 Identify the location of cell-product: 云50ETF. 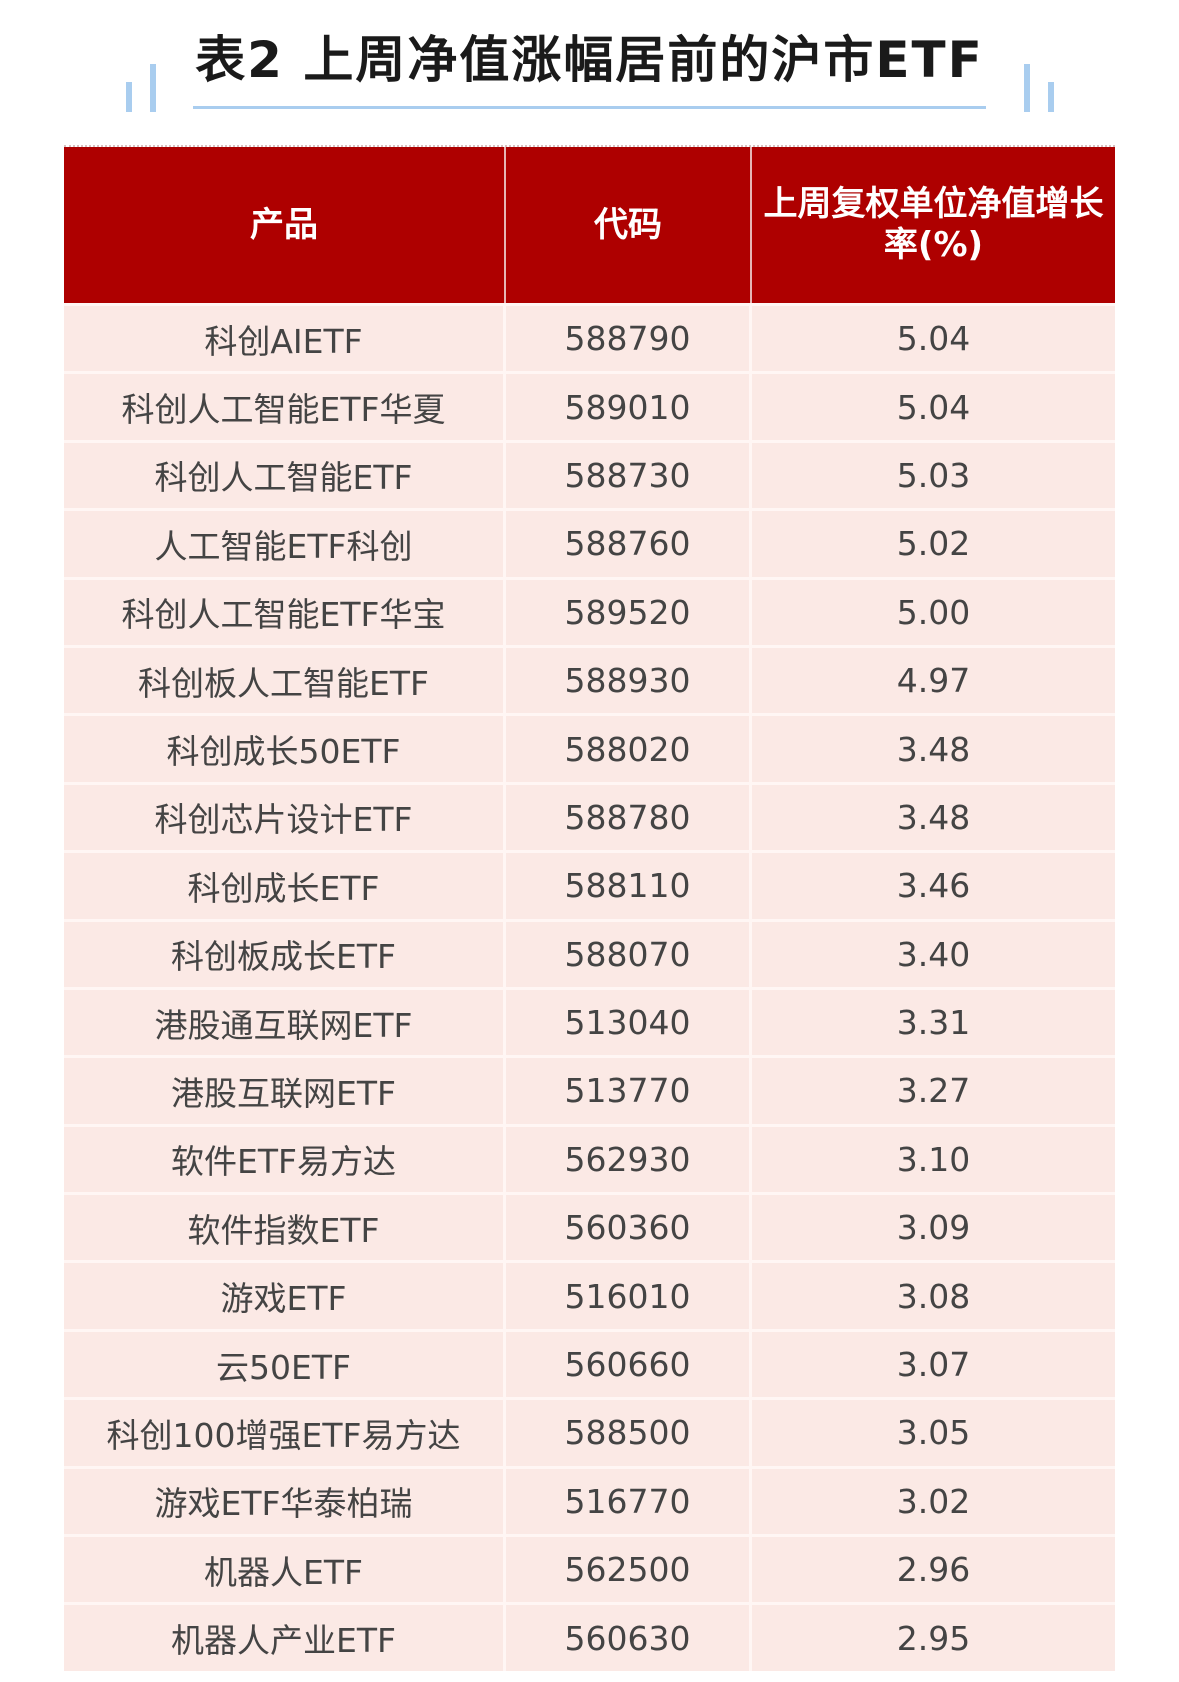
(285, 1364).